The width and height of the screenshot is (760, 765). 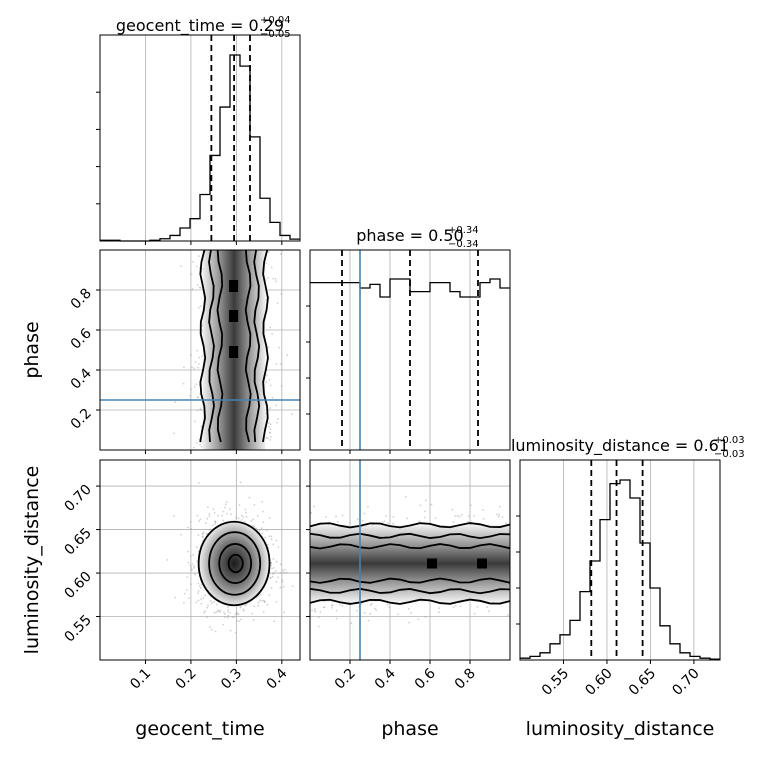 What do you see at coordinates (199, 729) in the screenshot?
I see `xlabel-geocent-time: geocent_time` at bounding box center [199, 729].